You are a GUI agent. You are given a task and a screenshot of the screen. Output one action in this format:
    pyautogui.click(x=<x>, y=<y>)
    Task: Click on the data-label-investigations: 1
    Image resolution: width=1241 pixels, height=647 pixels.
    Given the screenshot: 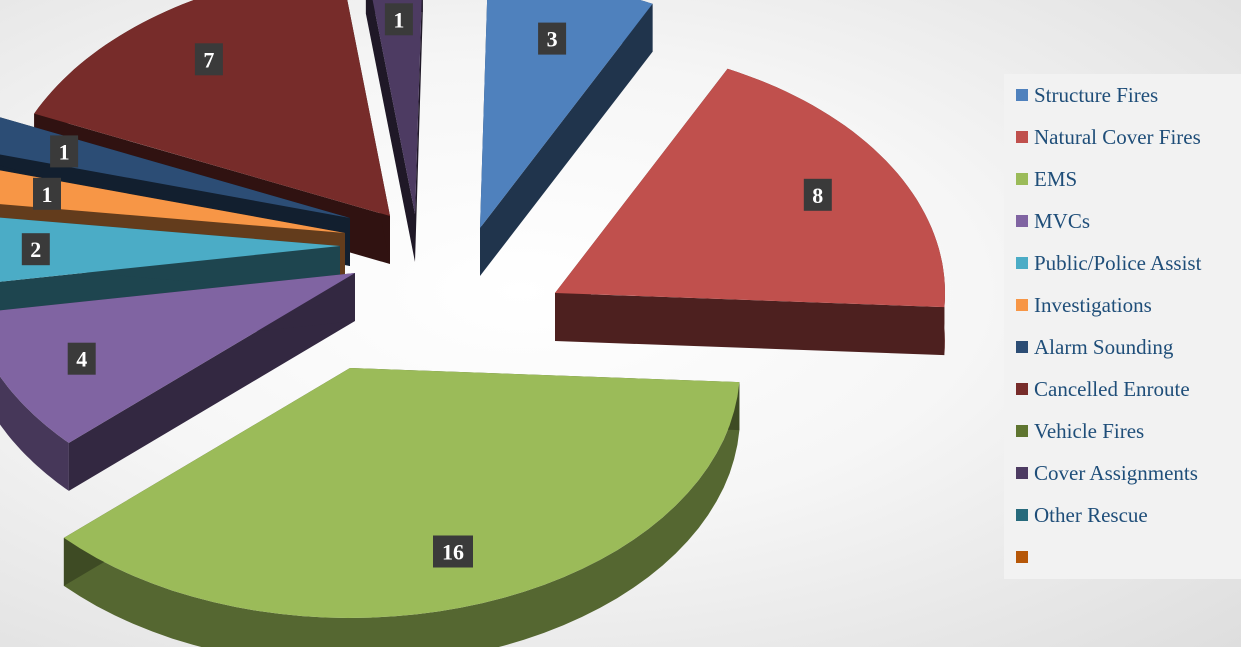 What is the action you would take?
    pyautogui.click(x=47, y=193)
    